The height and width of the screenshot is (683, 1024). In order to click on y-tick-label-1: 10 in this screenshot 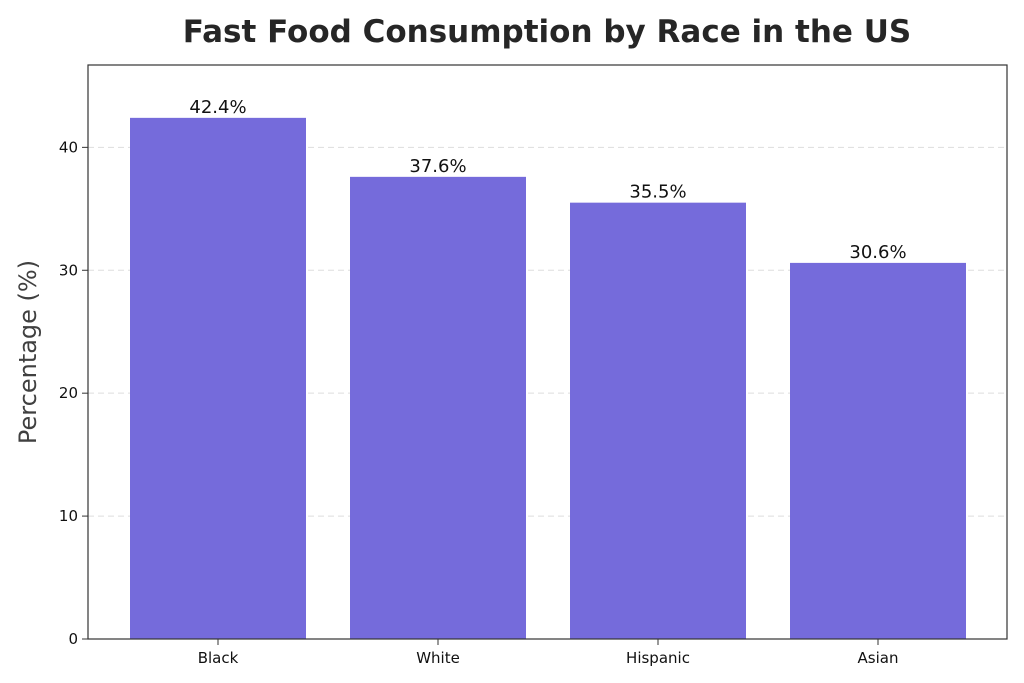, I will do `click(68, 516)`.